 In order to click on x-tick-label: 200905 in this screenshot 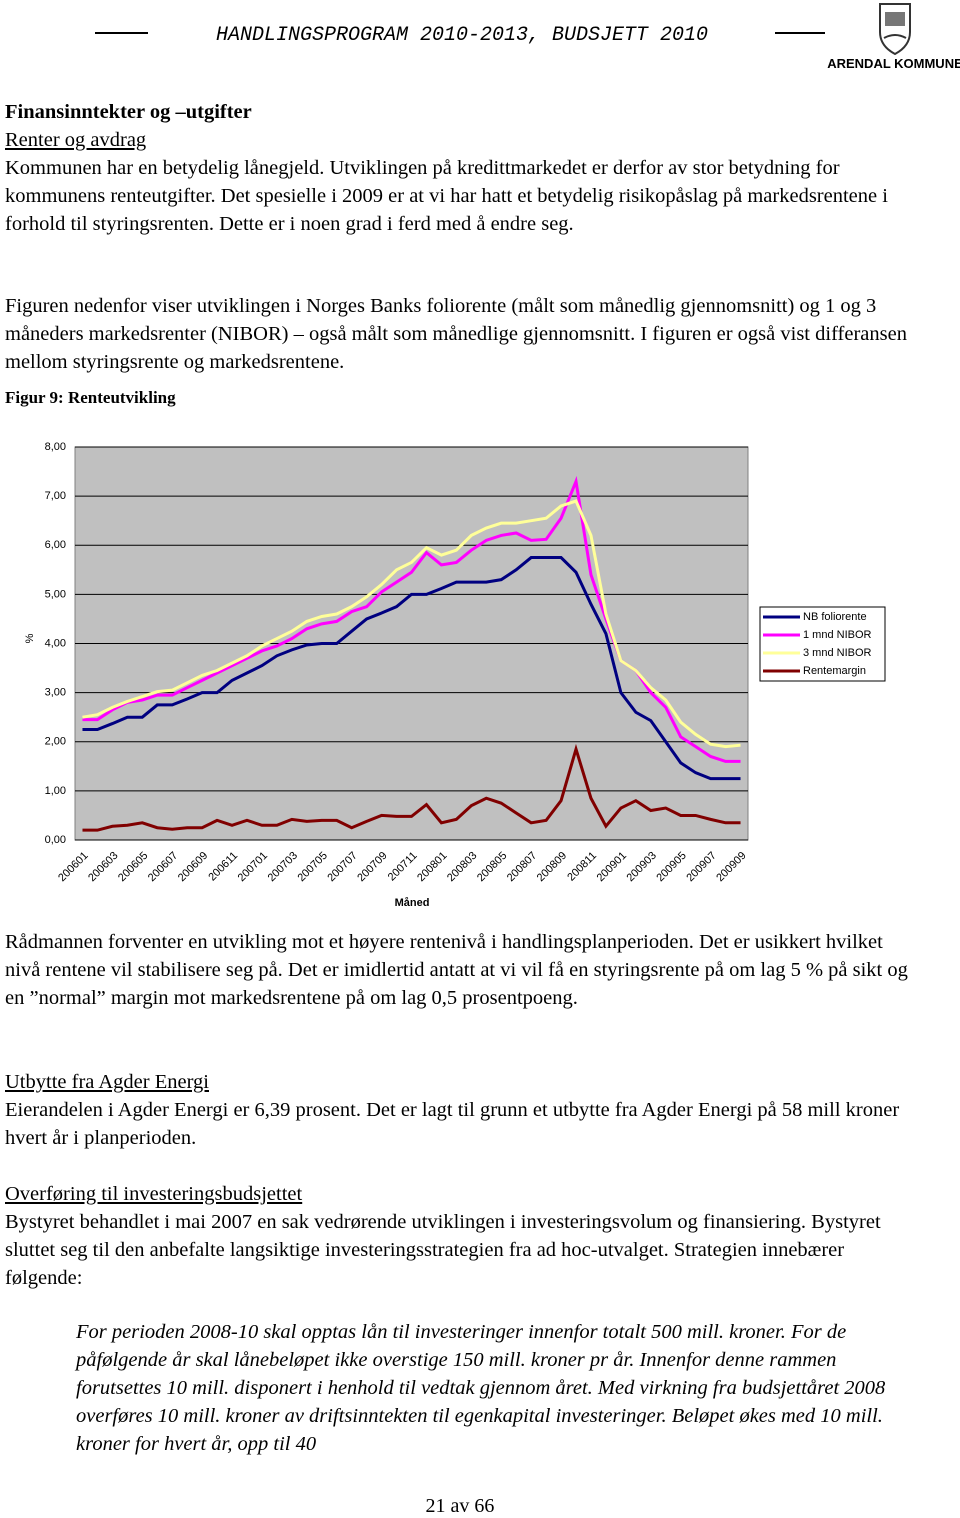, I will do `click(671, 867)`.